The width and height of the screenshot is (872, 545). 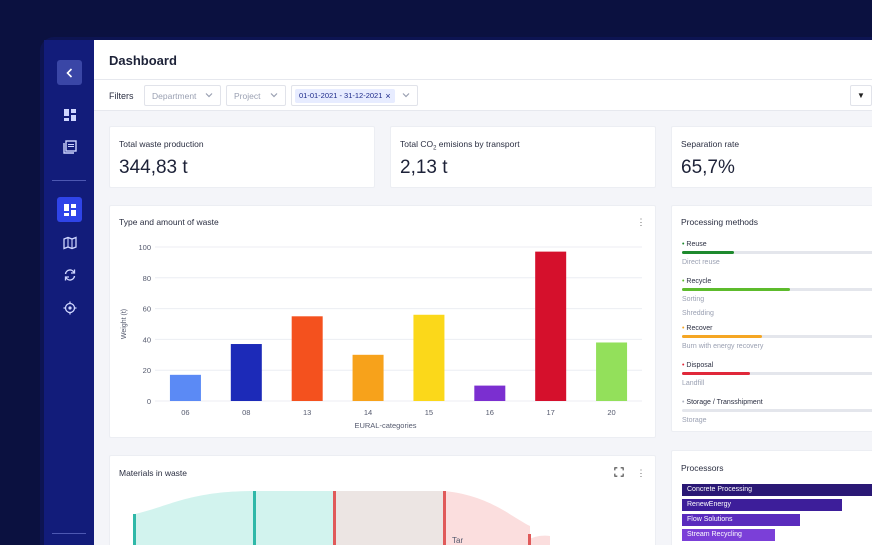 I want to click on y-tick-label: 20, so click(x=147, y=370).